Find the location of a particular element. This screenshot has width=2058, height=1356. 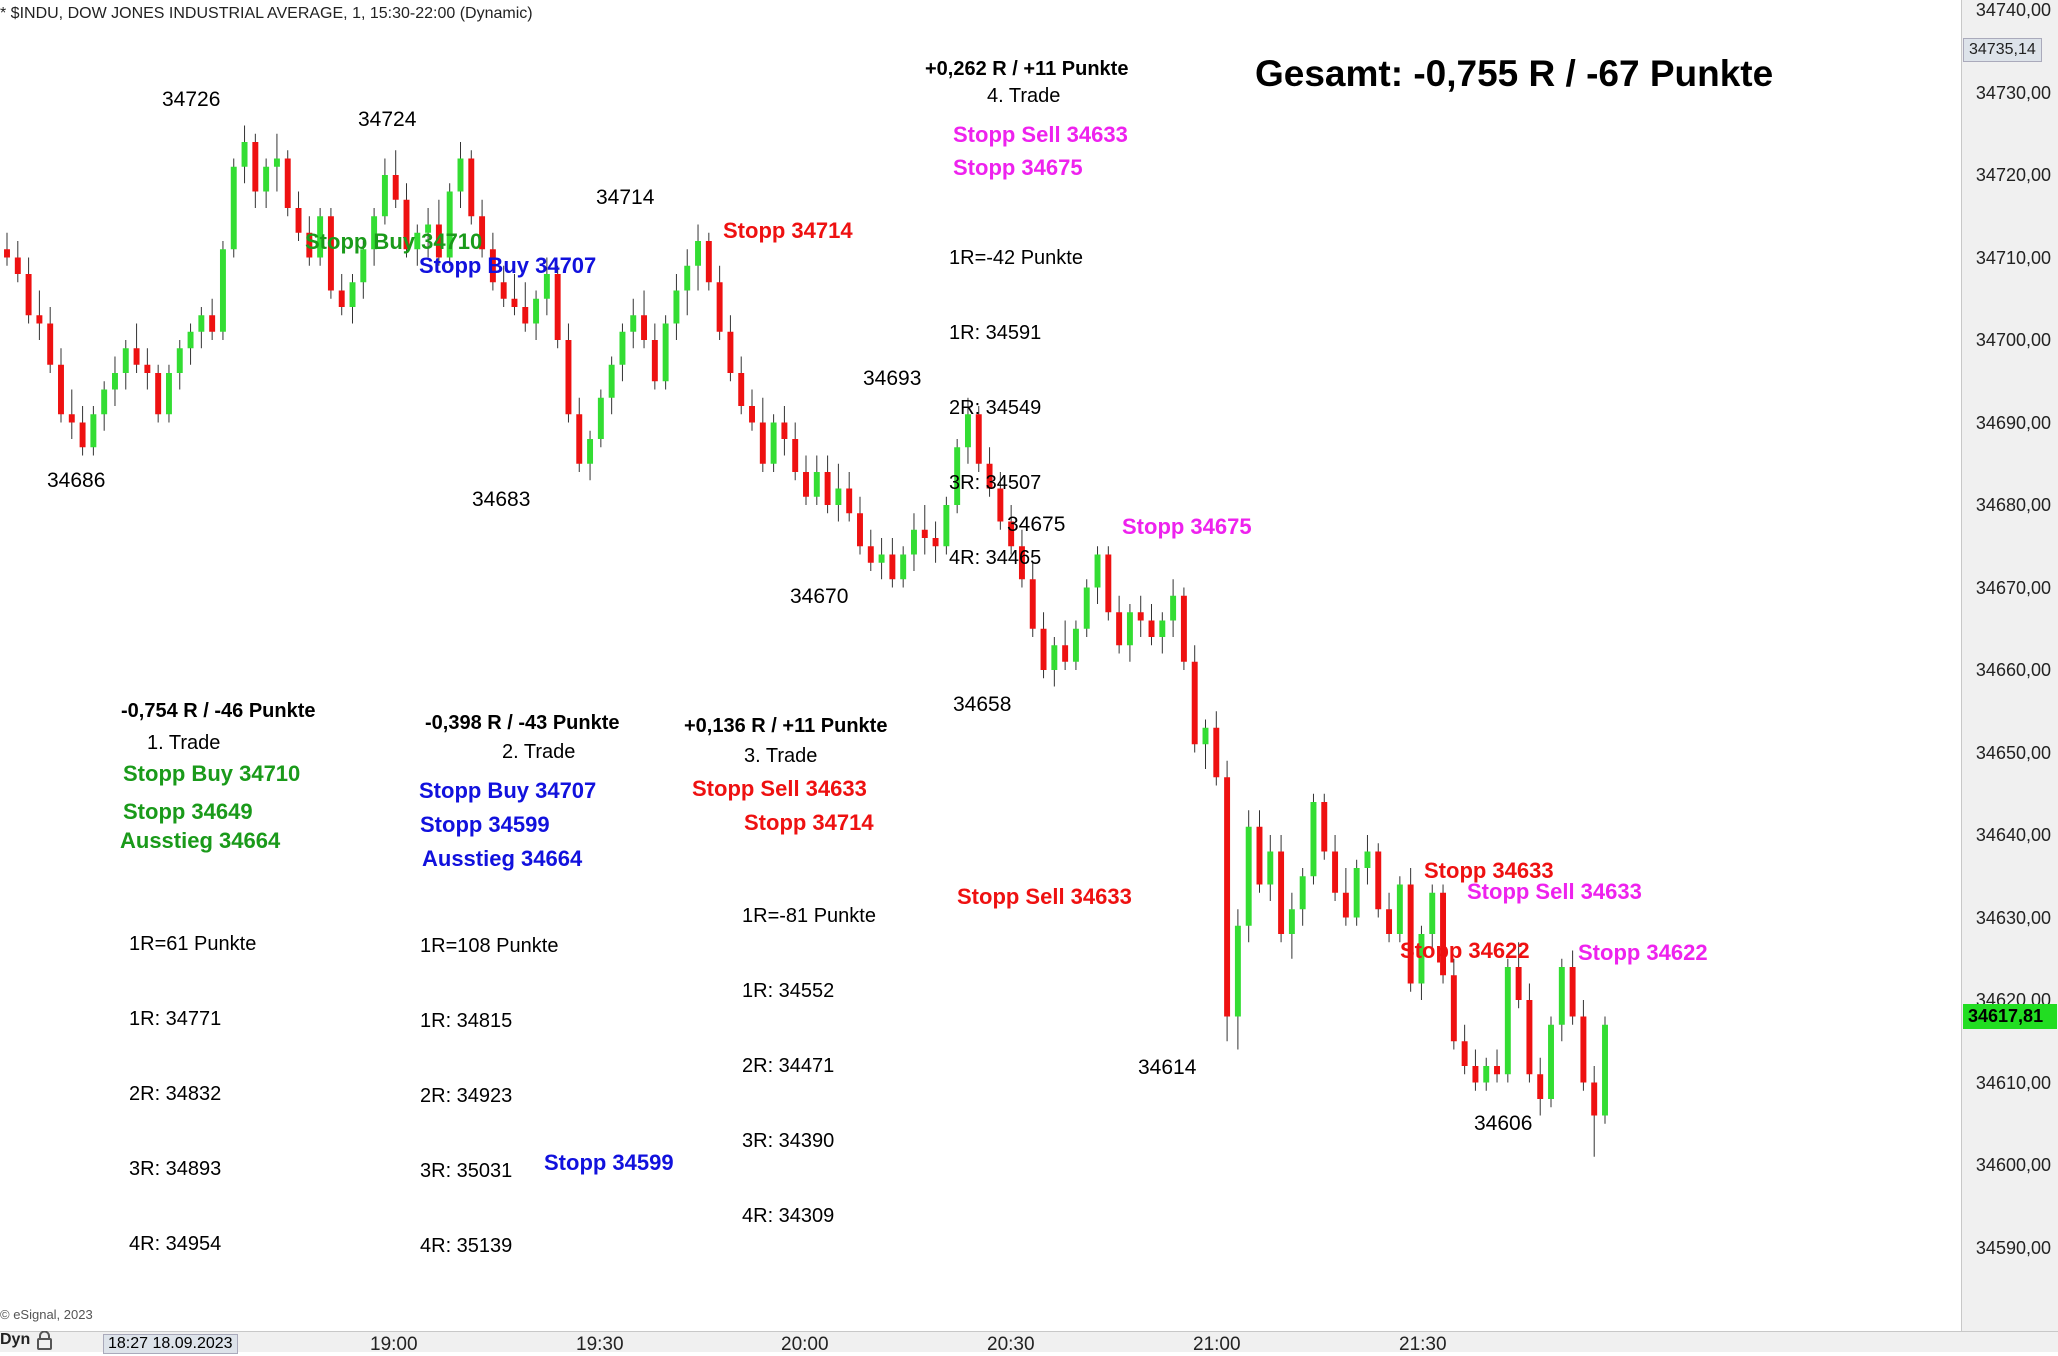

time-axis-tick: 21:00 is located at coordinates (1217, 1344).